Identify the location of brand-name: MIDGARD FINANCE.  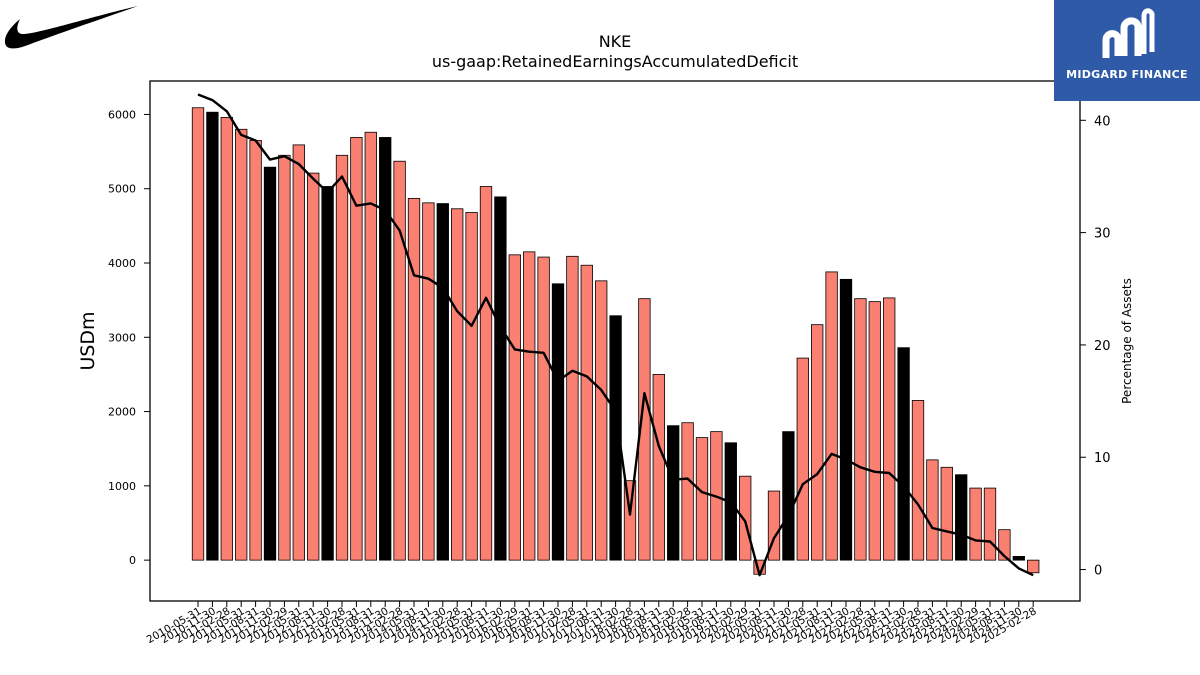
(1127, 74).